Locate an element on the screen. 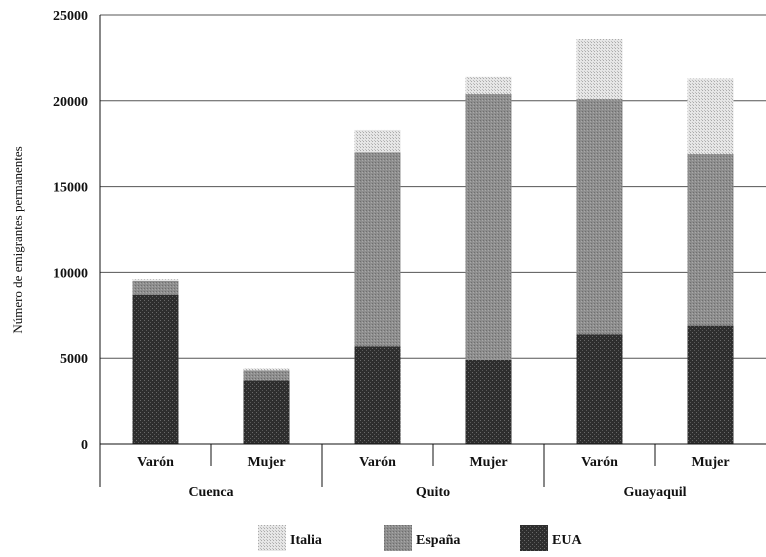  y-axis-title: Número de emigrantes permanentes is located at coordinates (17, 239).